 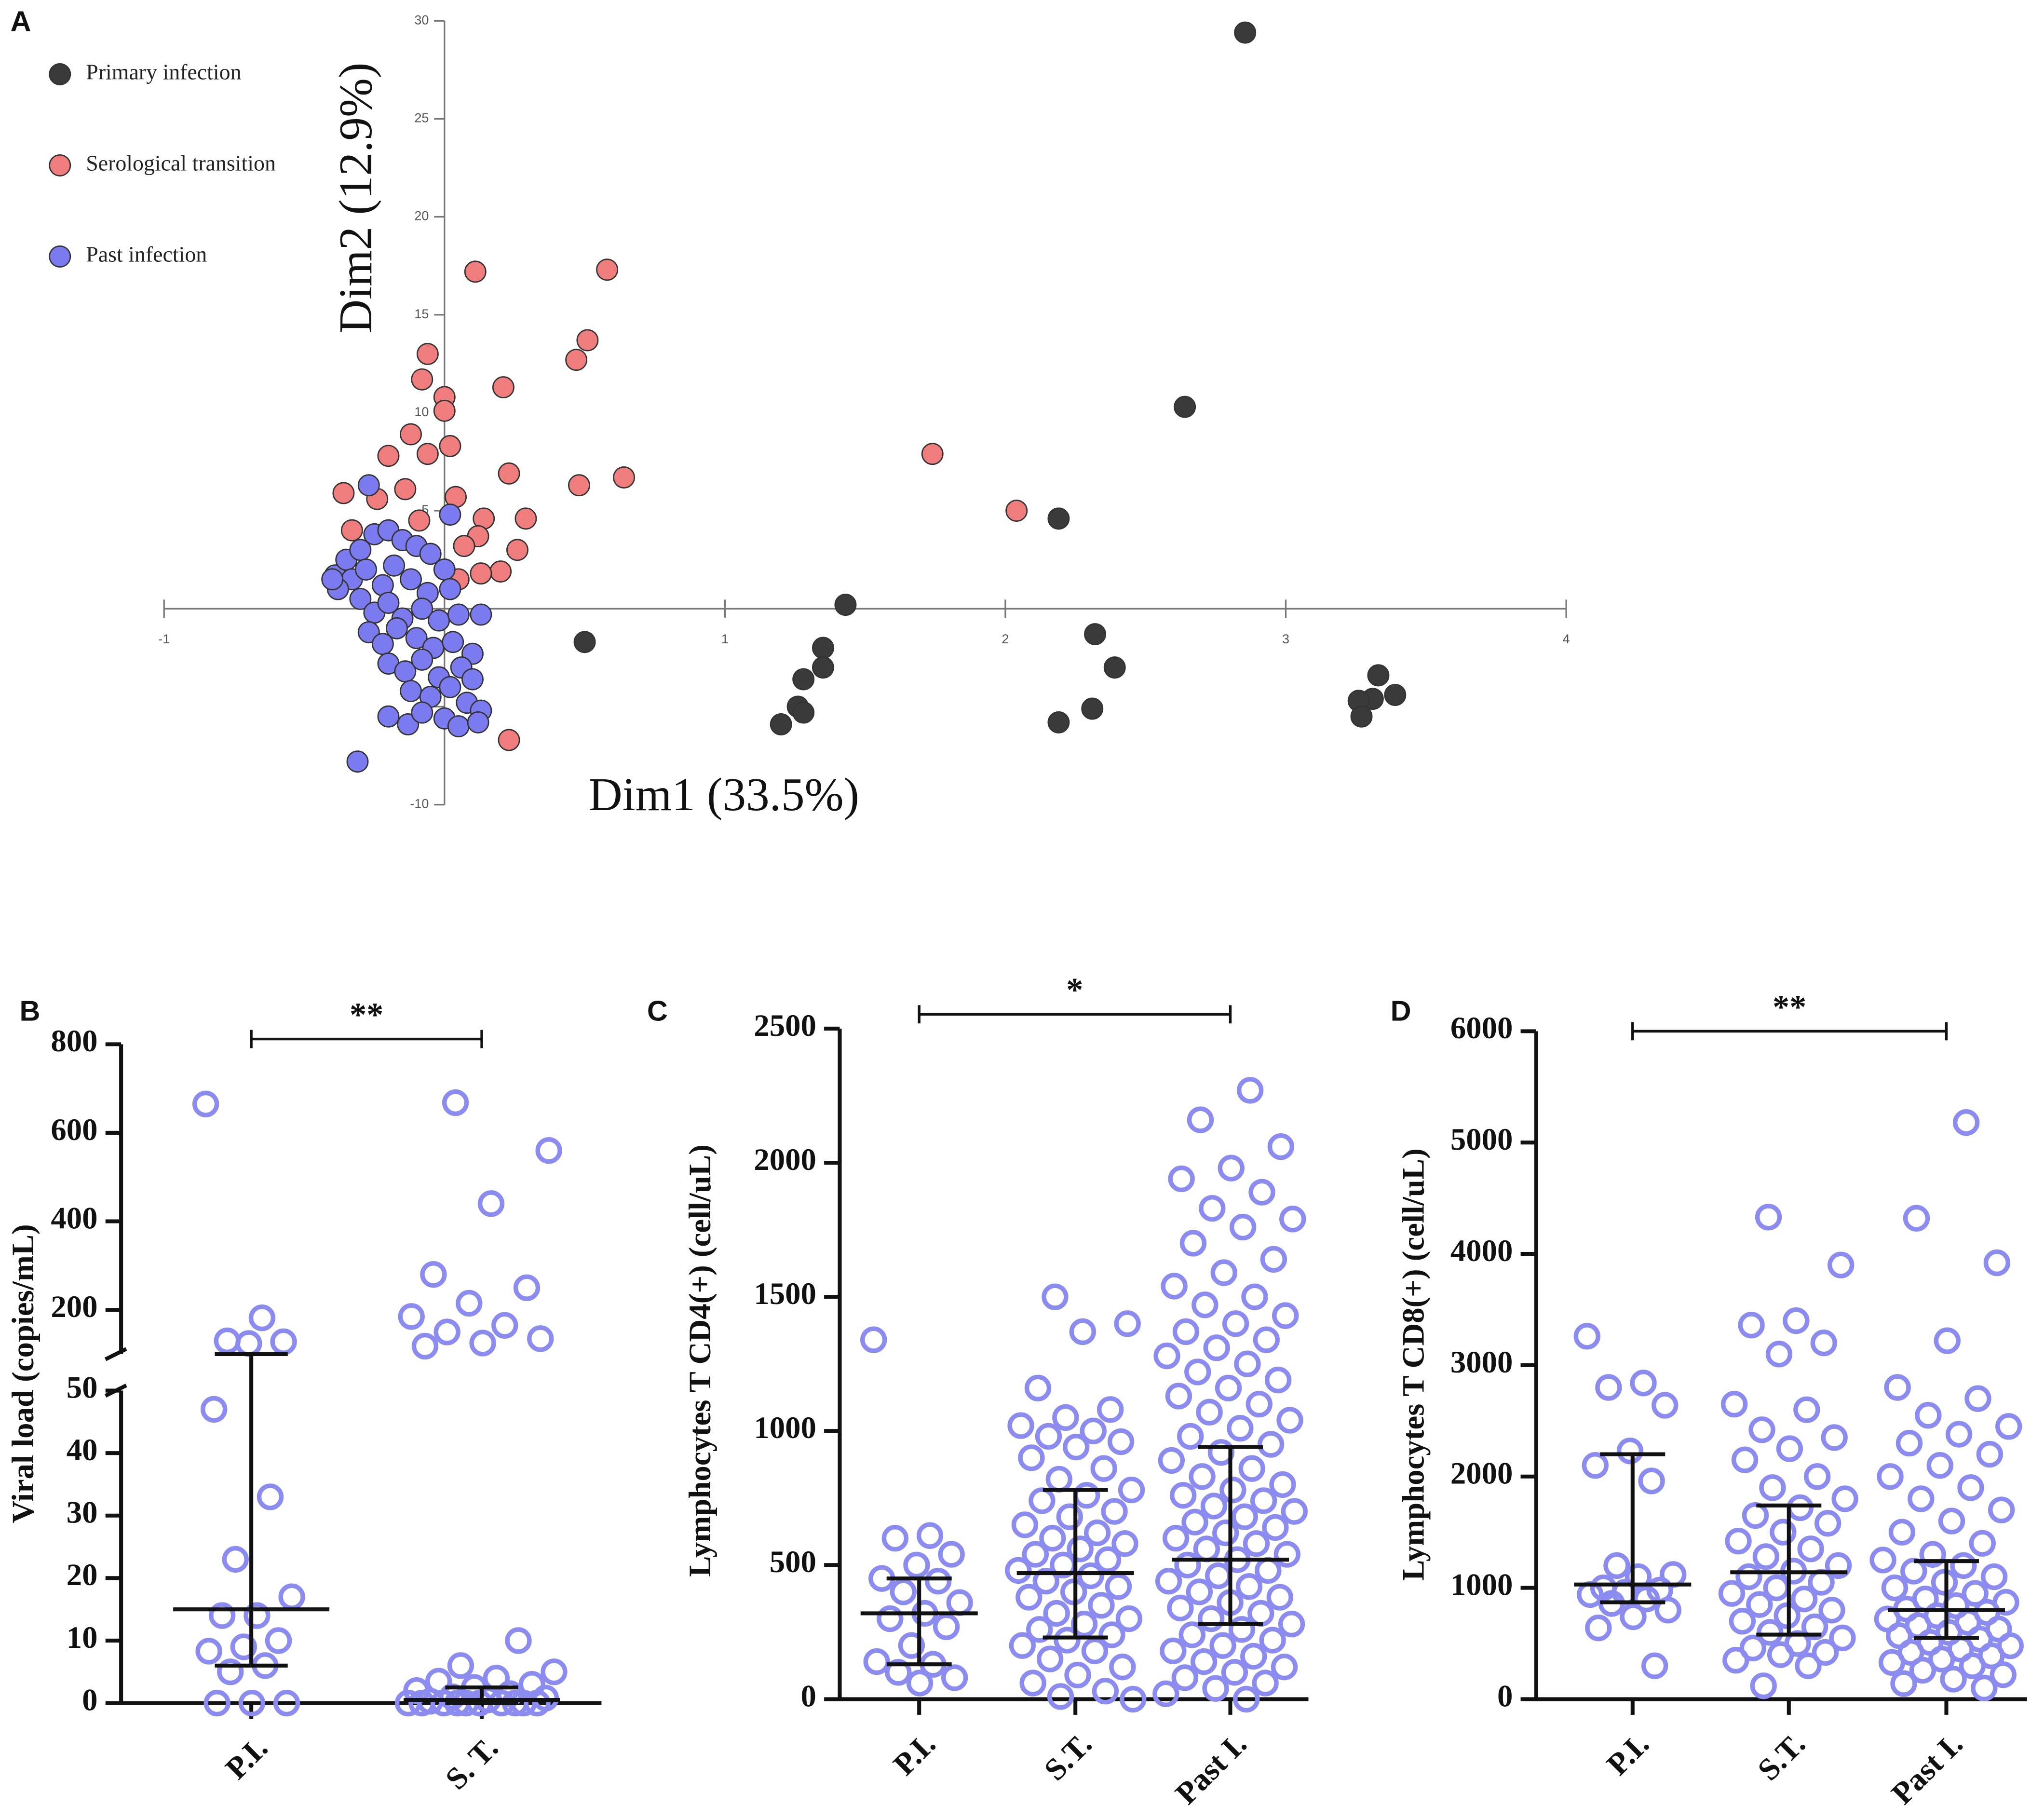 I want to click on panel-letter: D, so click(x=1401, y=1011).